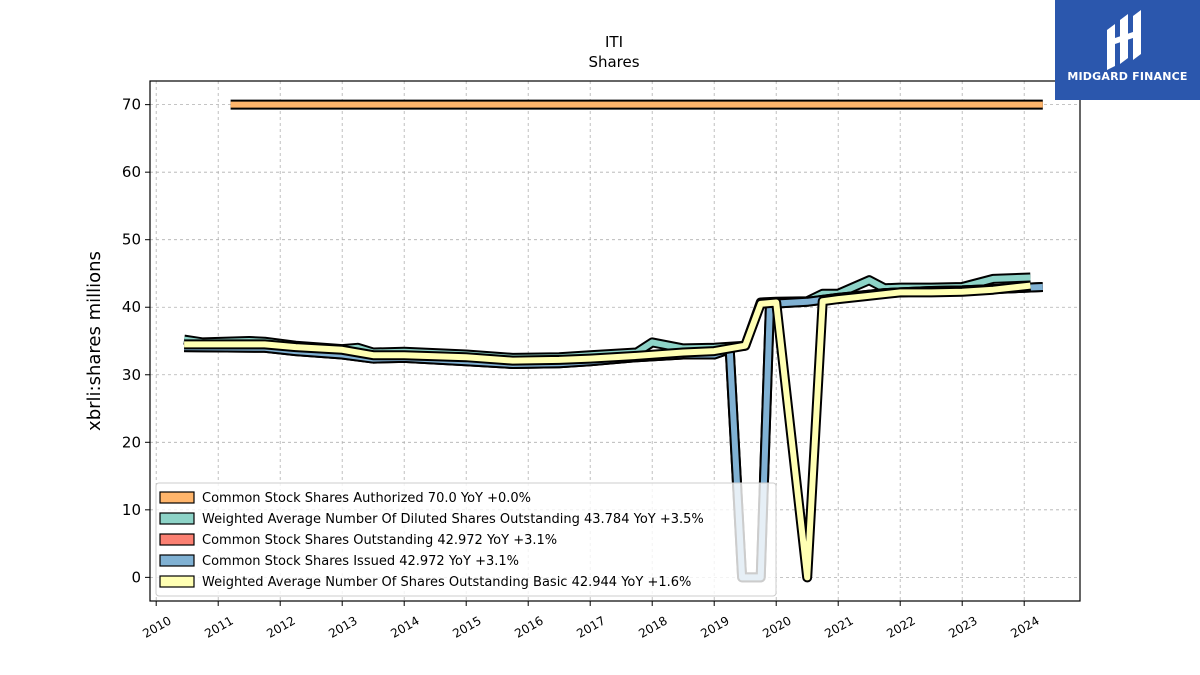 This screenshot has width=1200, height=675. Describe the element at coordinates (528, 626) in the screenshot. I see `x-tick-label: 2016` at that location.